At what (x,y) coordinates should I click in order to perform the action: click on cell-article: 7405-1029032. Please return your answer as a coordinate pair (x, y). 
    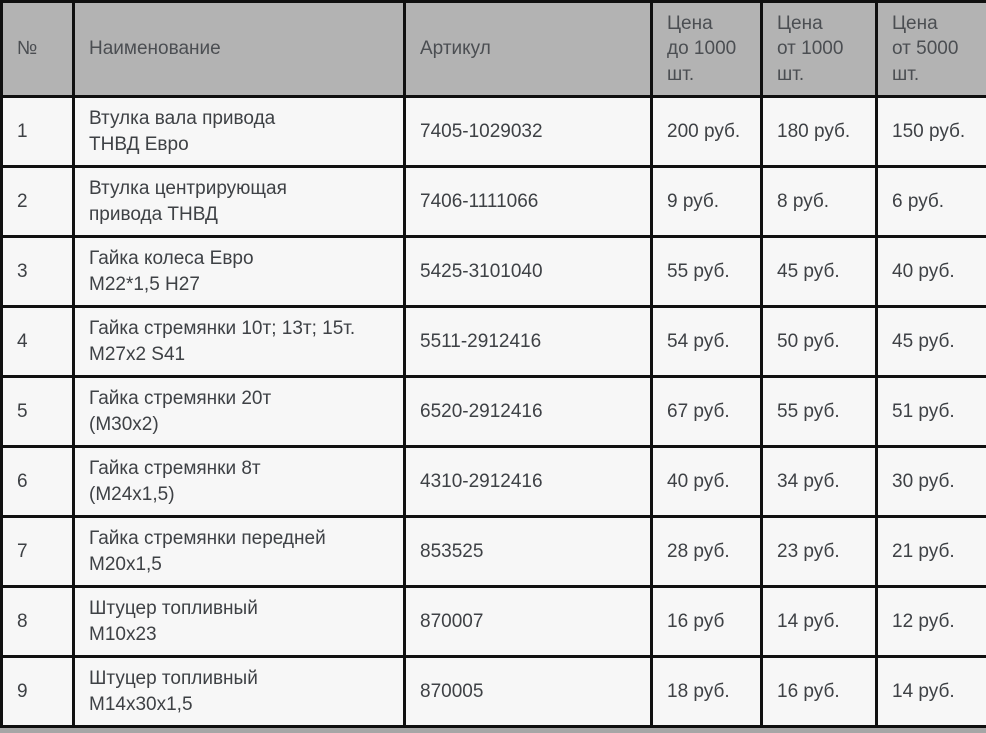
    Looking at the image, I should click on (528, 132).